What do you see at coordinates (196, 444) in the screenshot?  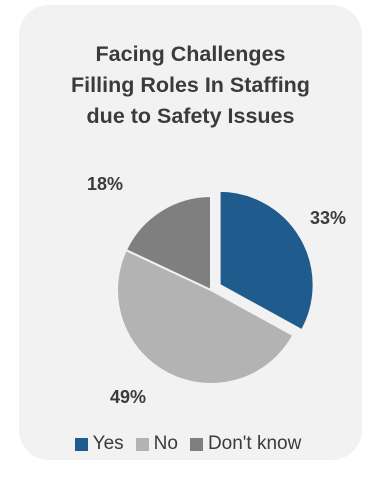 I see `legend-swatch-dont-know` at bounding box center [196, 444].